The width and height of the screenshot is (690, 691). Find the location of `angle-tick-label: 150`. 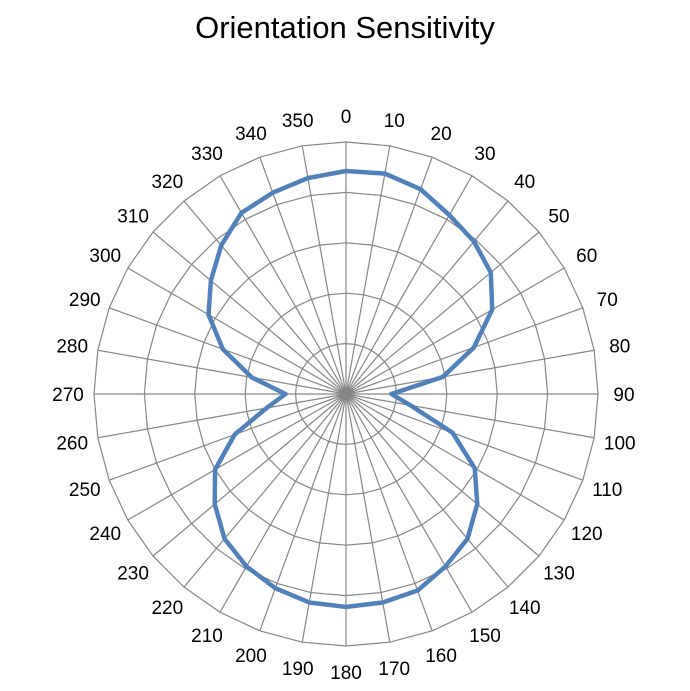

angle-tick-label: 150 is located at coordinates (485, 636).